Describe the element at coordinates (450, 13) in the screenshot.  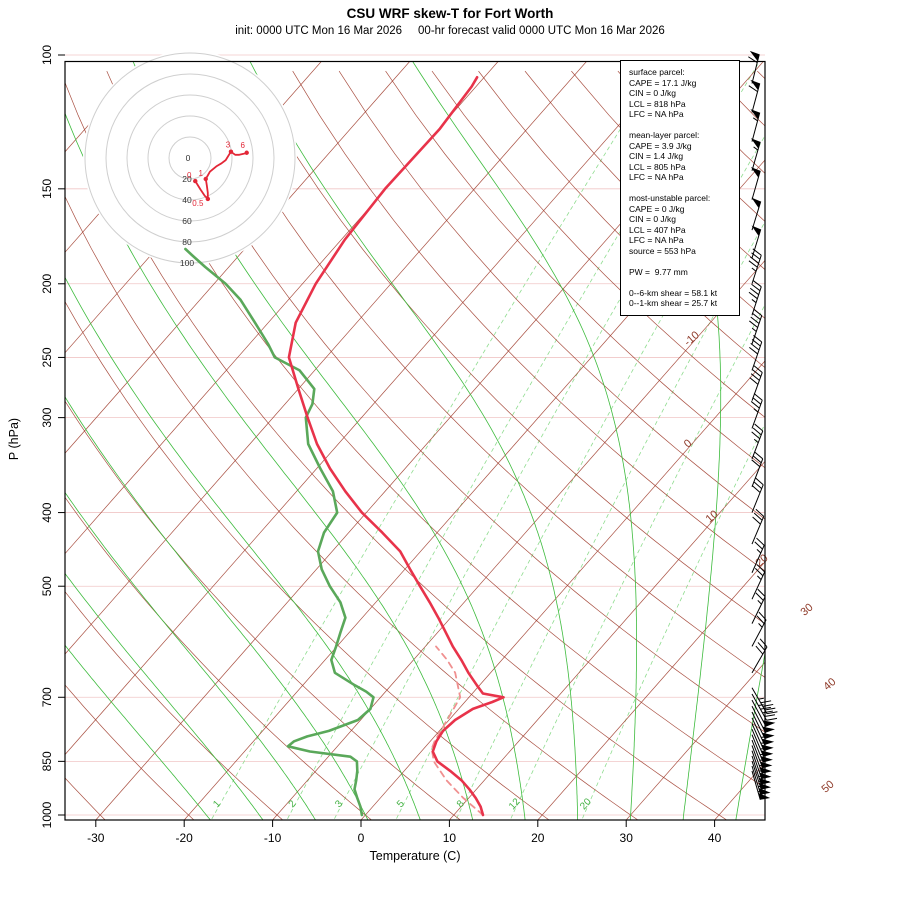
I see `page-title: CSU WRF skew-T for Fort Worth` at that location.